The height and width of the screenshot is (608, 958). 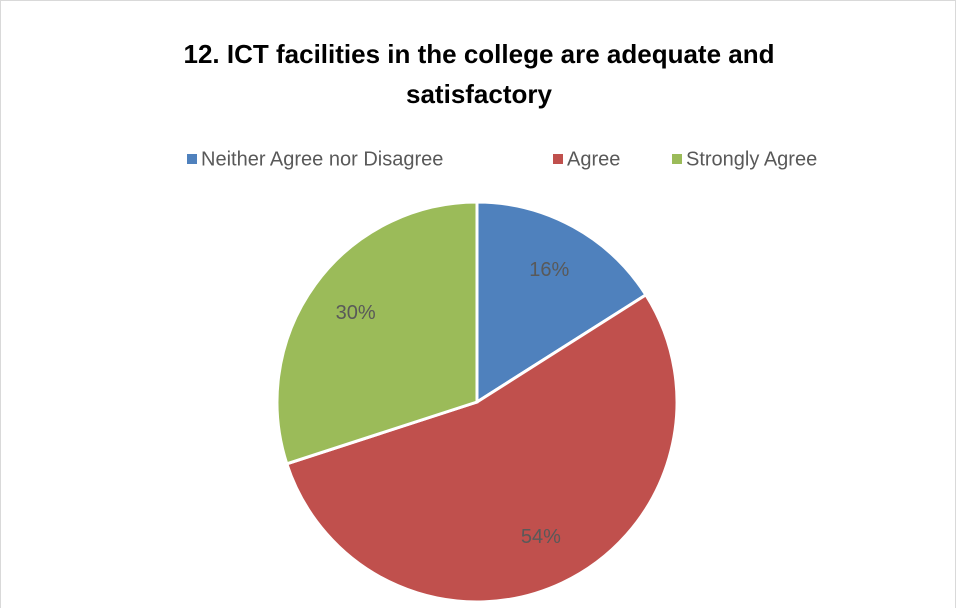 What do you see at coordinates (751, 159) in the screenshot?
I see `legend-label: Strongly Agree` at bounding box center [751, 159].